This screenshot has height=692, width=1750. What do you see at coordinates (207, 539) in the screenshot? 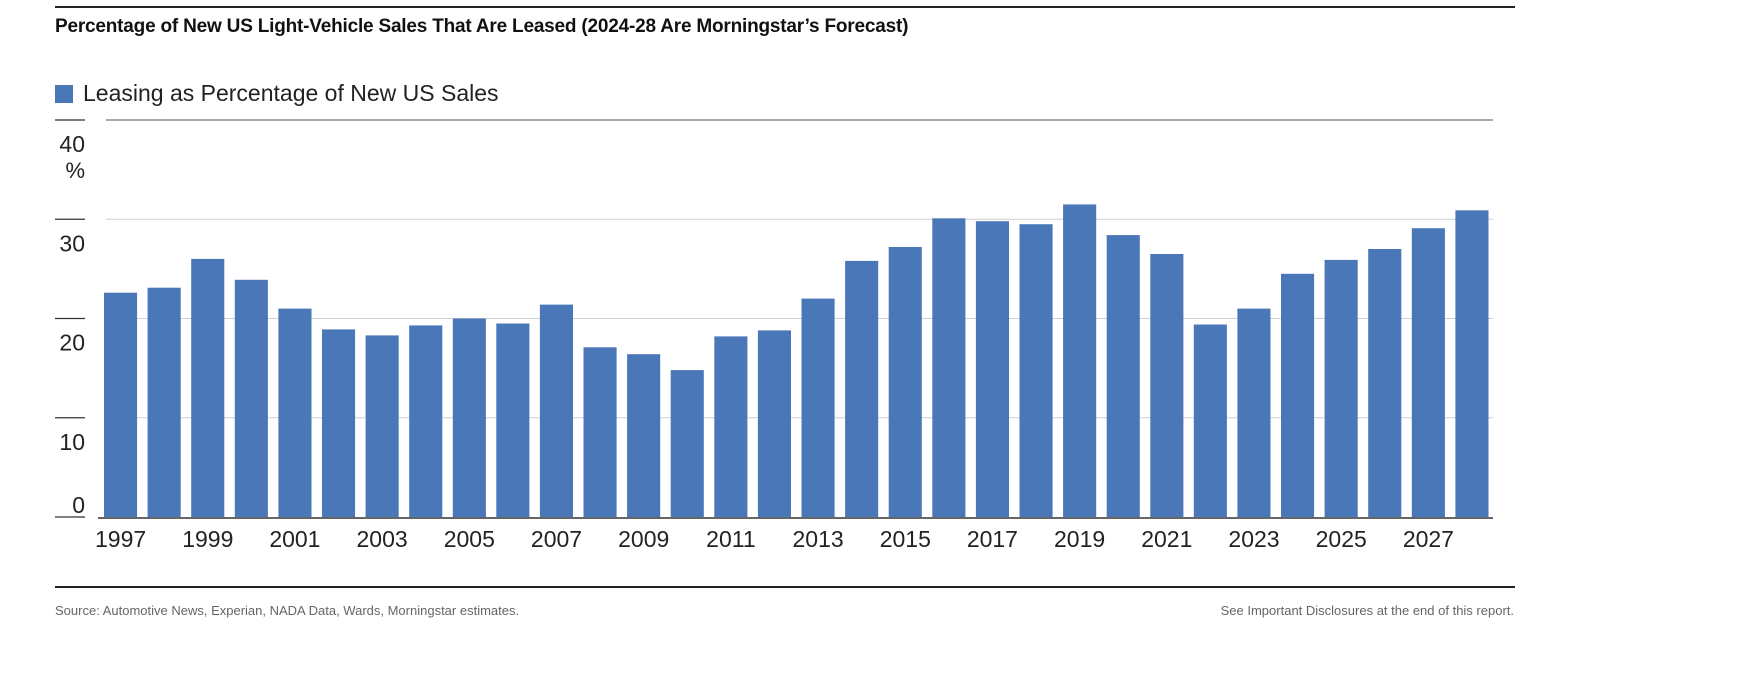
I see `x-tick-label: 1999` at bounding box center [207, 539].